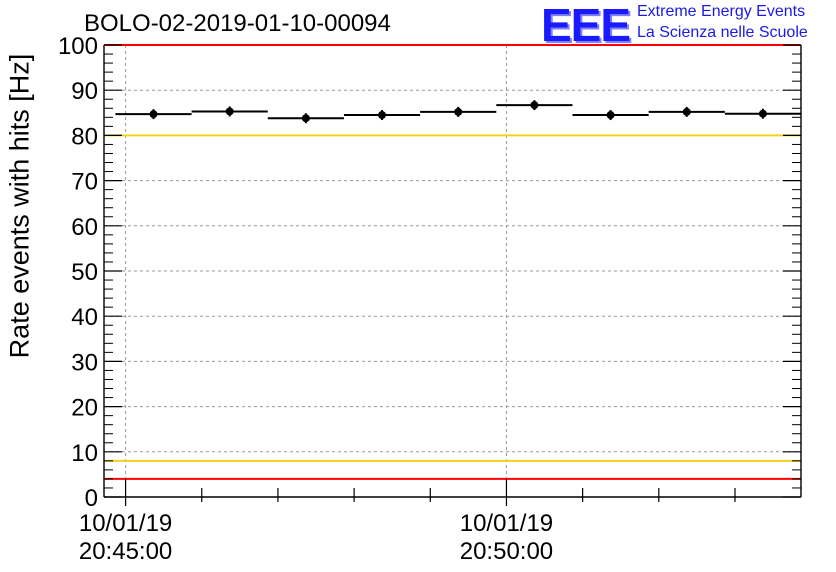 The image size is (836, 572). Describe the element at coordinates (19, 206) in the screenshot. I see `y-axis-label: Rate events with hits [Hz]` at that location.